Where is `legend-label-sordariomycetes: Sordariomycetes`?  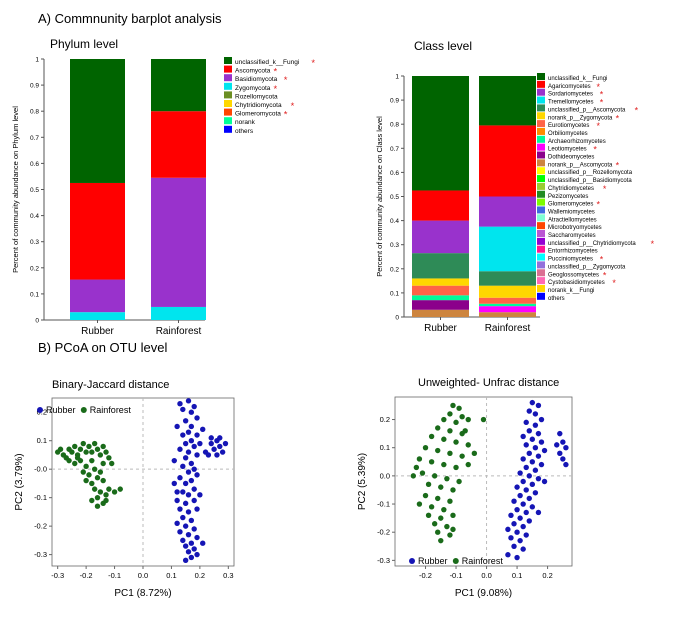 legend-label-sordariomycetes: Sordariomycetes is located at coordinates (570, 95).